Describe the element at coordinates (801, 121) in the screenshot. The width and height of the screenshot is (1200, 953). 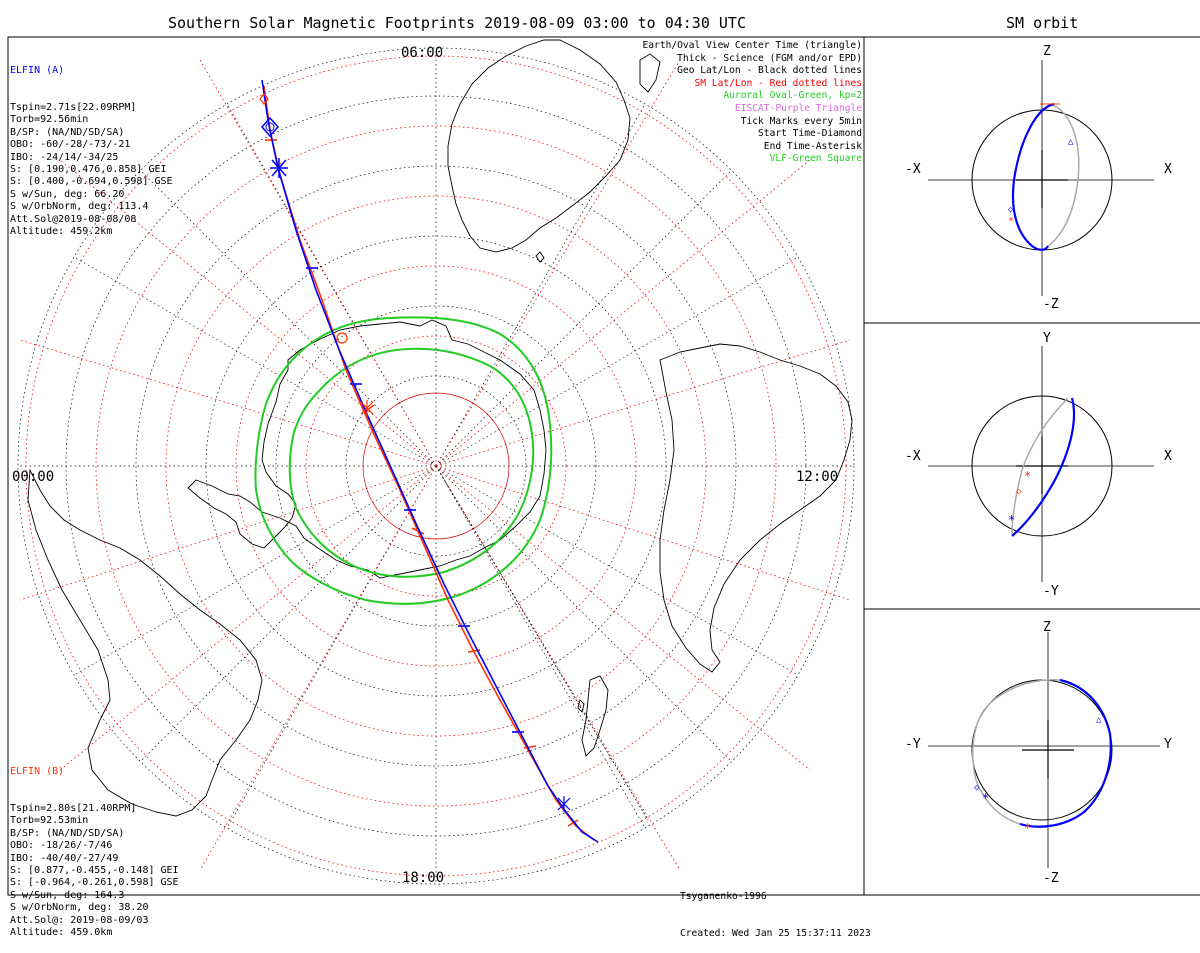
I see `legend-entry: Tick Marks every 5min` at that location.